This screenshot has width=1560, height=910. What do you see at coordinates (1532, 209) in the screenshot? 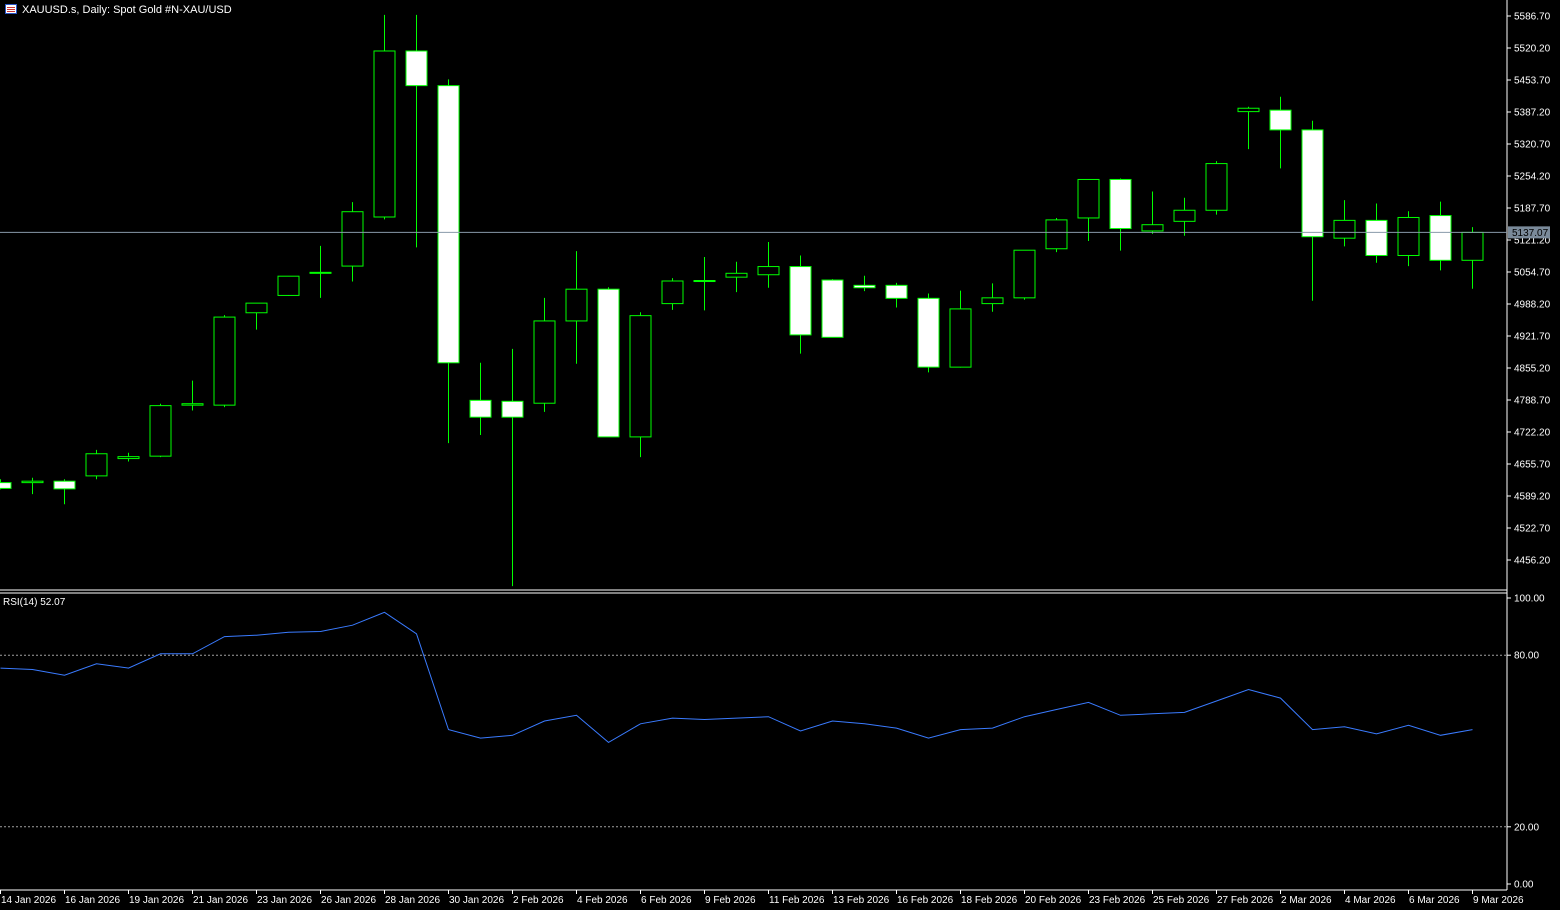
I see `price-tick-label: 5187.70` at bounding box center [1532, 209].